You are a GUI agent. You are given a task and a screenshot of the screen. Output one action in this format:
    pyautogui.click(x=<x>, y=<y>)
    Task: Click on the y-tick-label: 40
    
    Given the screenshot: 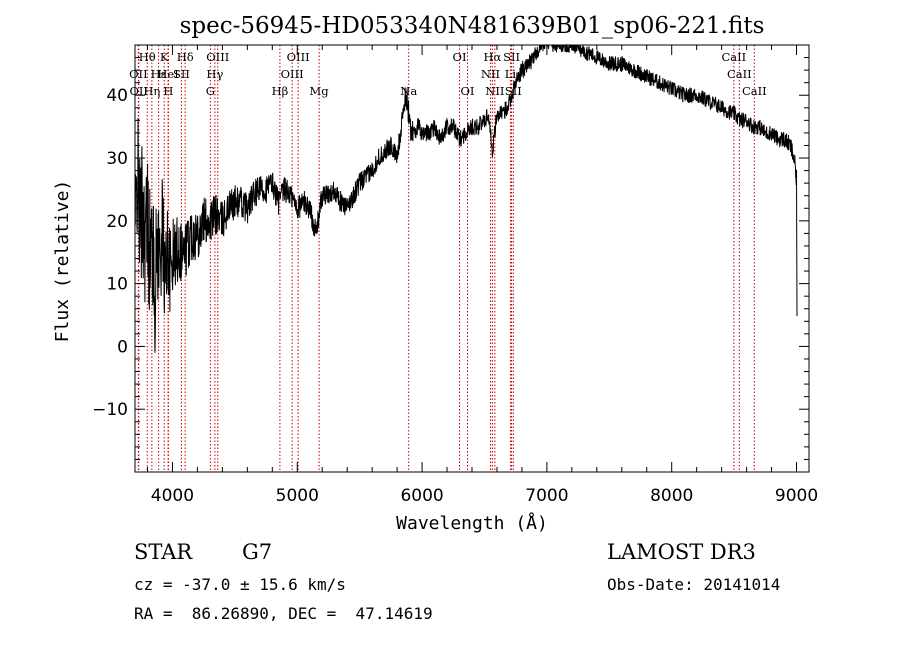 What is the action you would take?
    pyautogui.click(x=117, y=96)
    